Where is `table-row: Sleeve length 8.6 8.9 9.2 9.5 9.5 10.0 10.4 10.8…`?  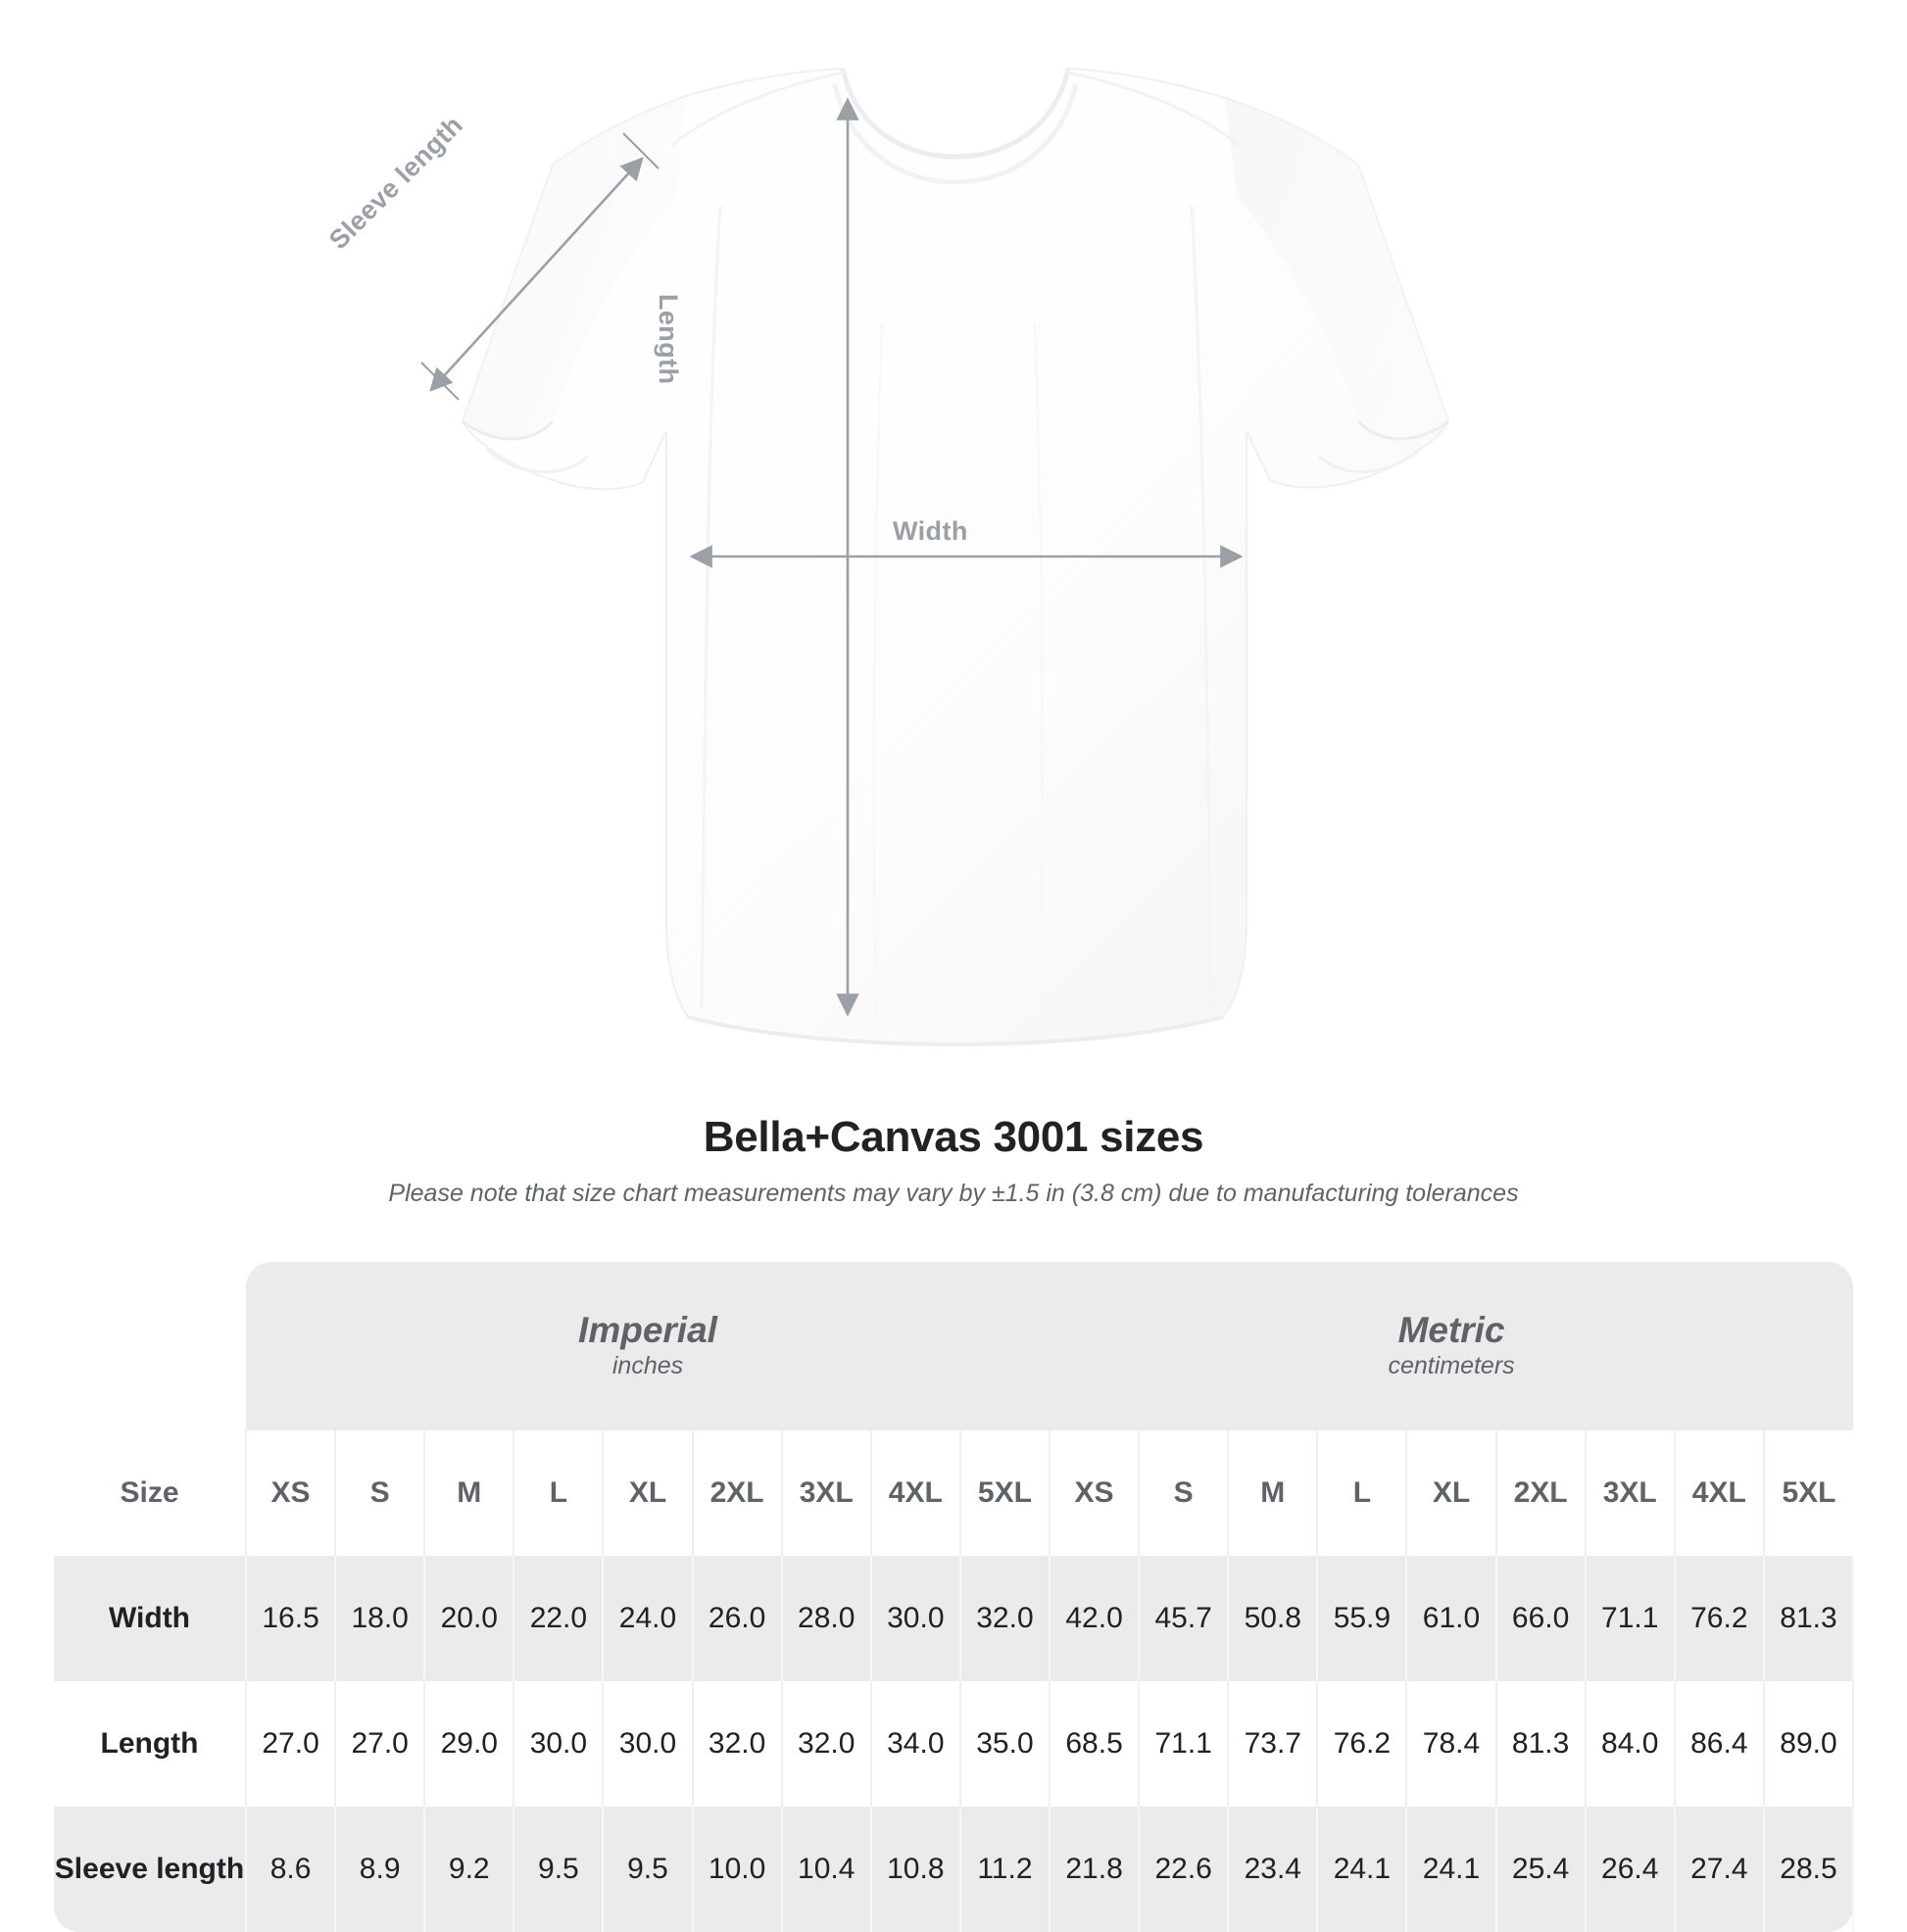
table-row: Sleeve length 8.6 8.9 9.2 9.5 9.5 10.0 10.4 10.8… is located at coordinates (954, 1869).